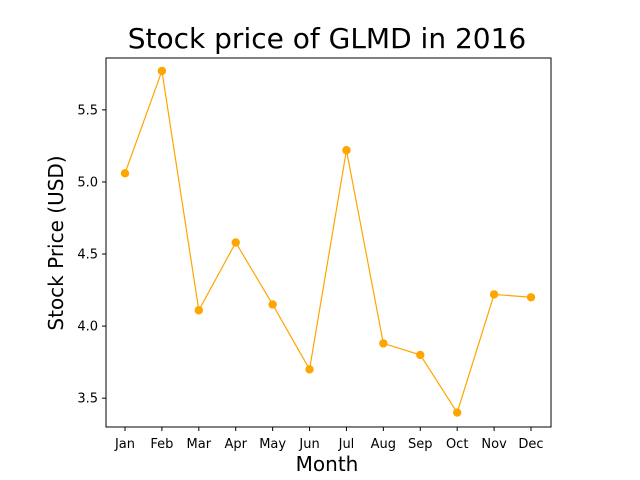 The width and height of the screenshot is (640, 480). What do you see at coordinates (327, 38) in the screenshot?
I see `chart-title: Stock price of GLMD in 2016` at bounding box center [327, 38].